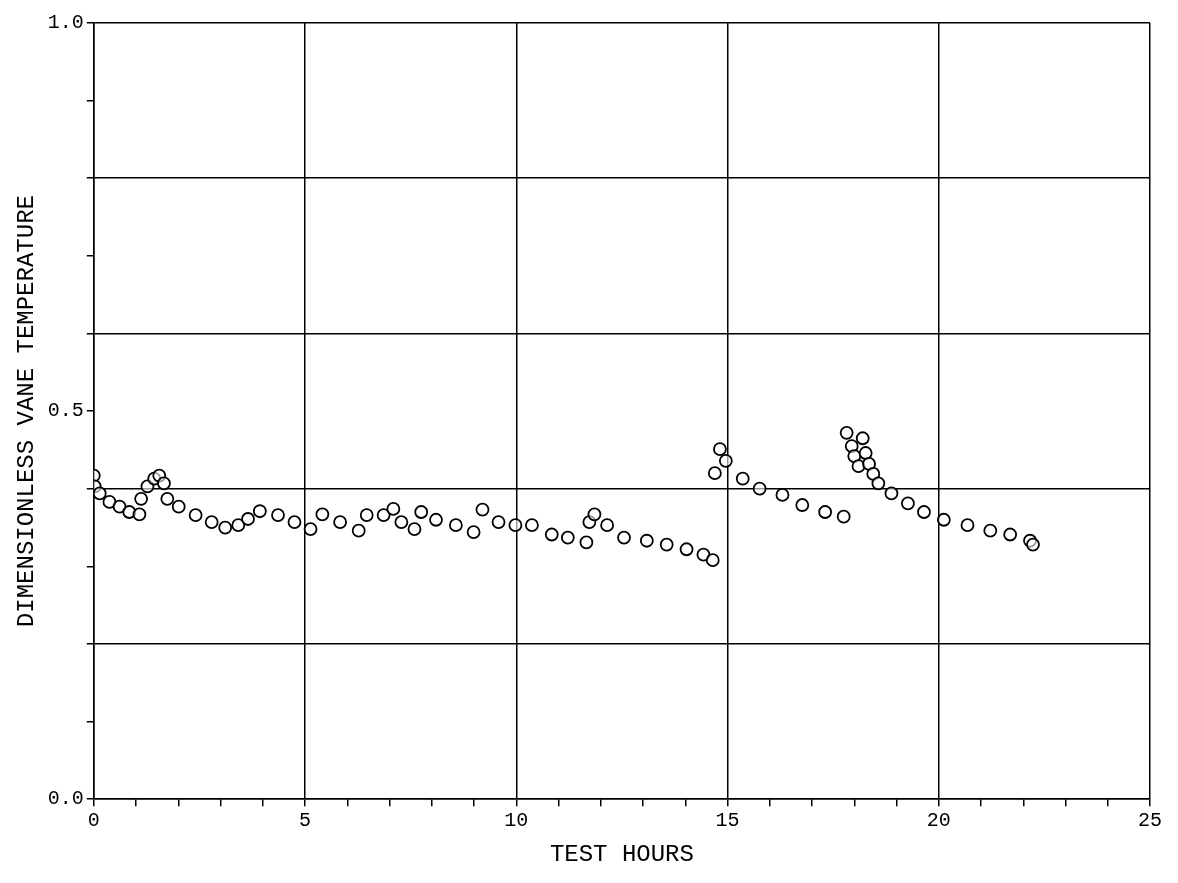 The image size is (1178, 883). Describe the element at coordinates (1150, 821) in the screenshot. I see `x-tick-label: 25` at that location.